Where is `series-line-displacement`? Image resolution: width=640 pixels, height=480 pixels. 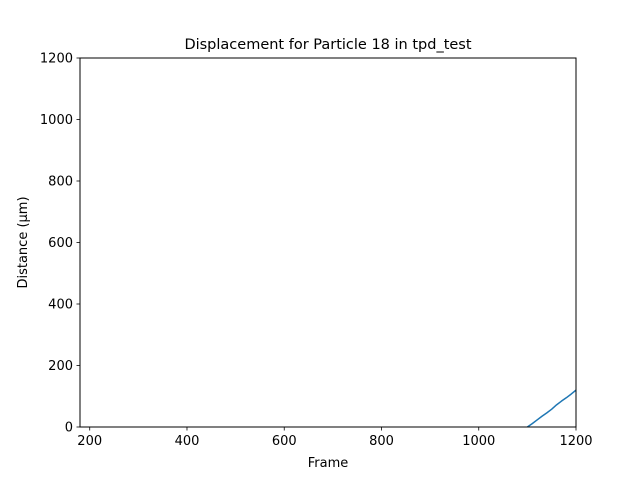
series-line-displacement is located at coordinates (551, 408).